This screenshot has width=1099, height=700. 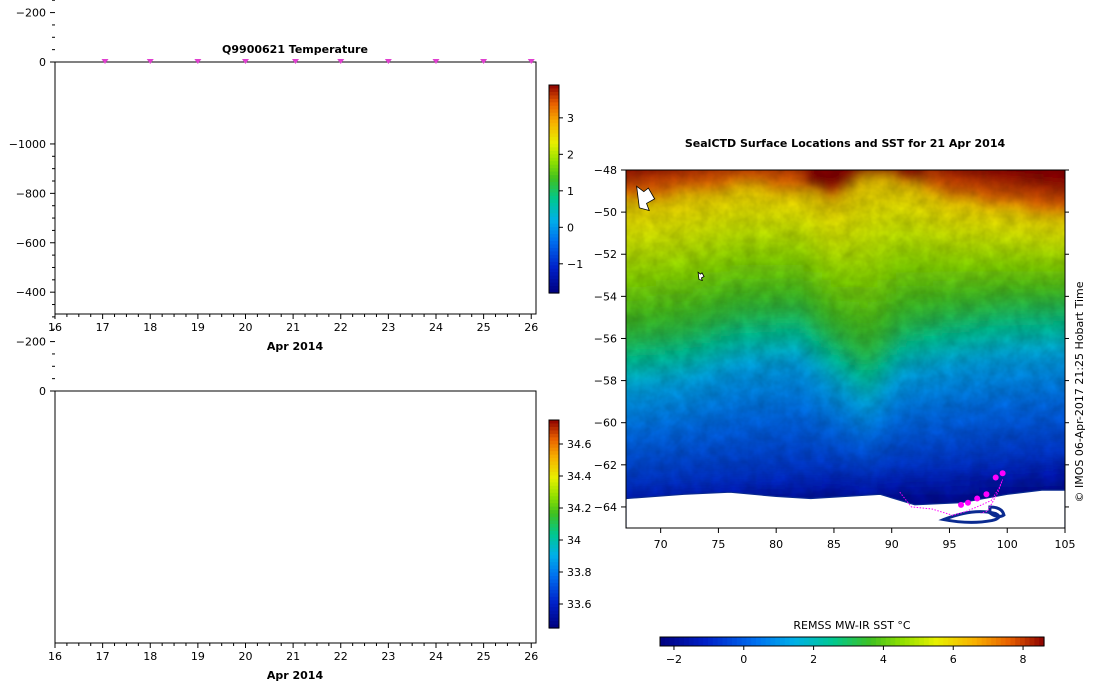 What do you see at coordinates (484, 656) in the screenshot?
I see `salinity-xtick-label: 25` at bounding box center [484, 656].